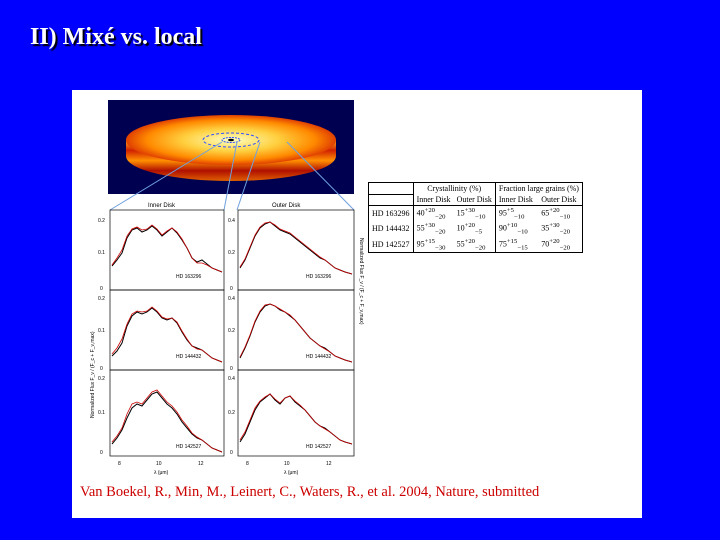 The width and height of the screenshot is (720, 540). I want to click on table-cell: 15+30−10, so click(471, 214).